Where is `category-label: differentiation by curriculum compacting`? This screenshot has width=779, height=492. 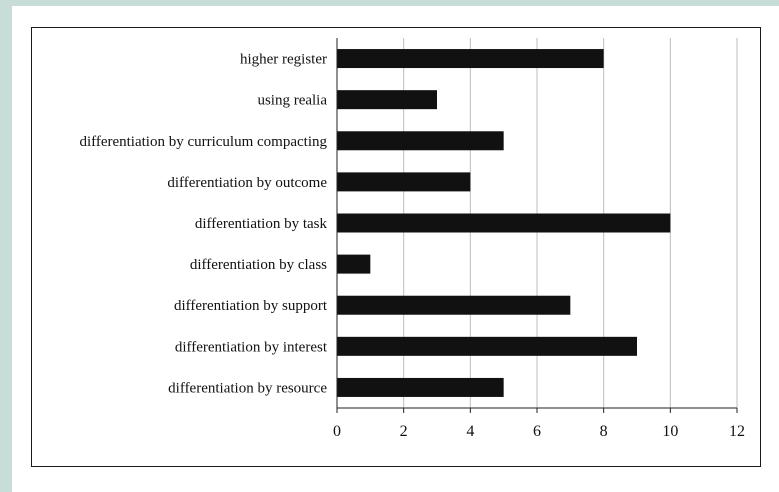
category-label: differentiation by curriculum compacting is located at coordinates (203, 142).